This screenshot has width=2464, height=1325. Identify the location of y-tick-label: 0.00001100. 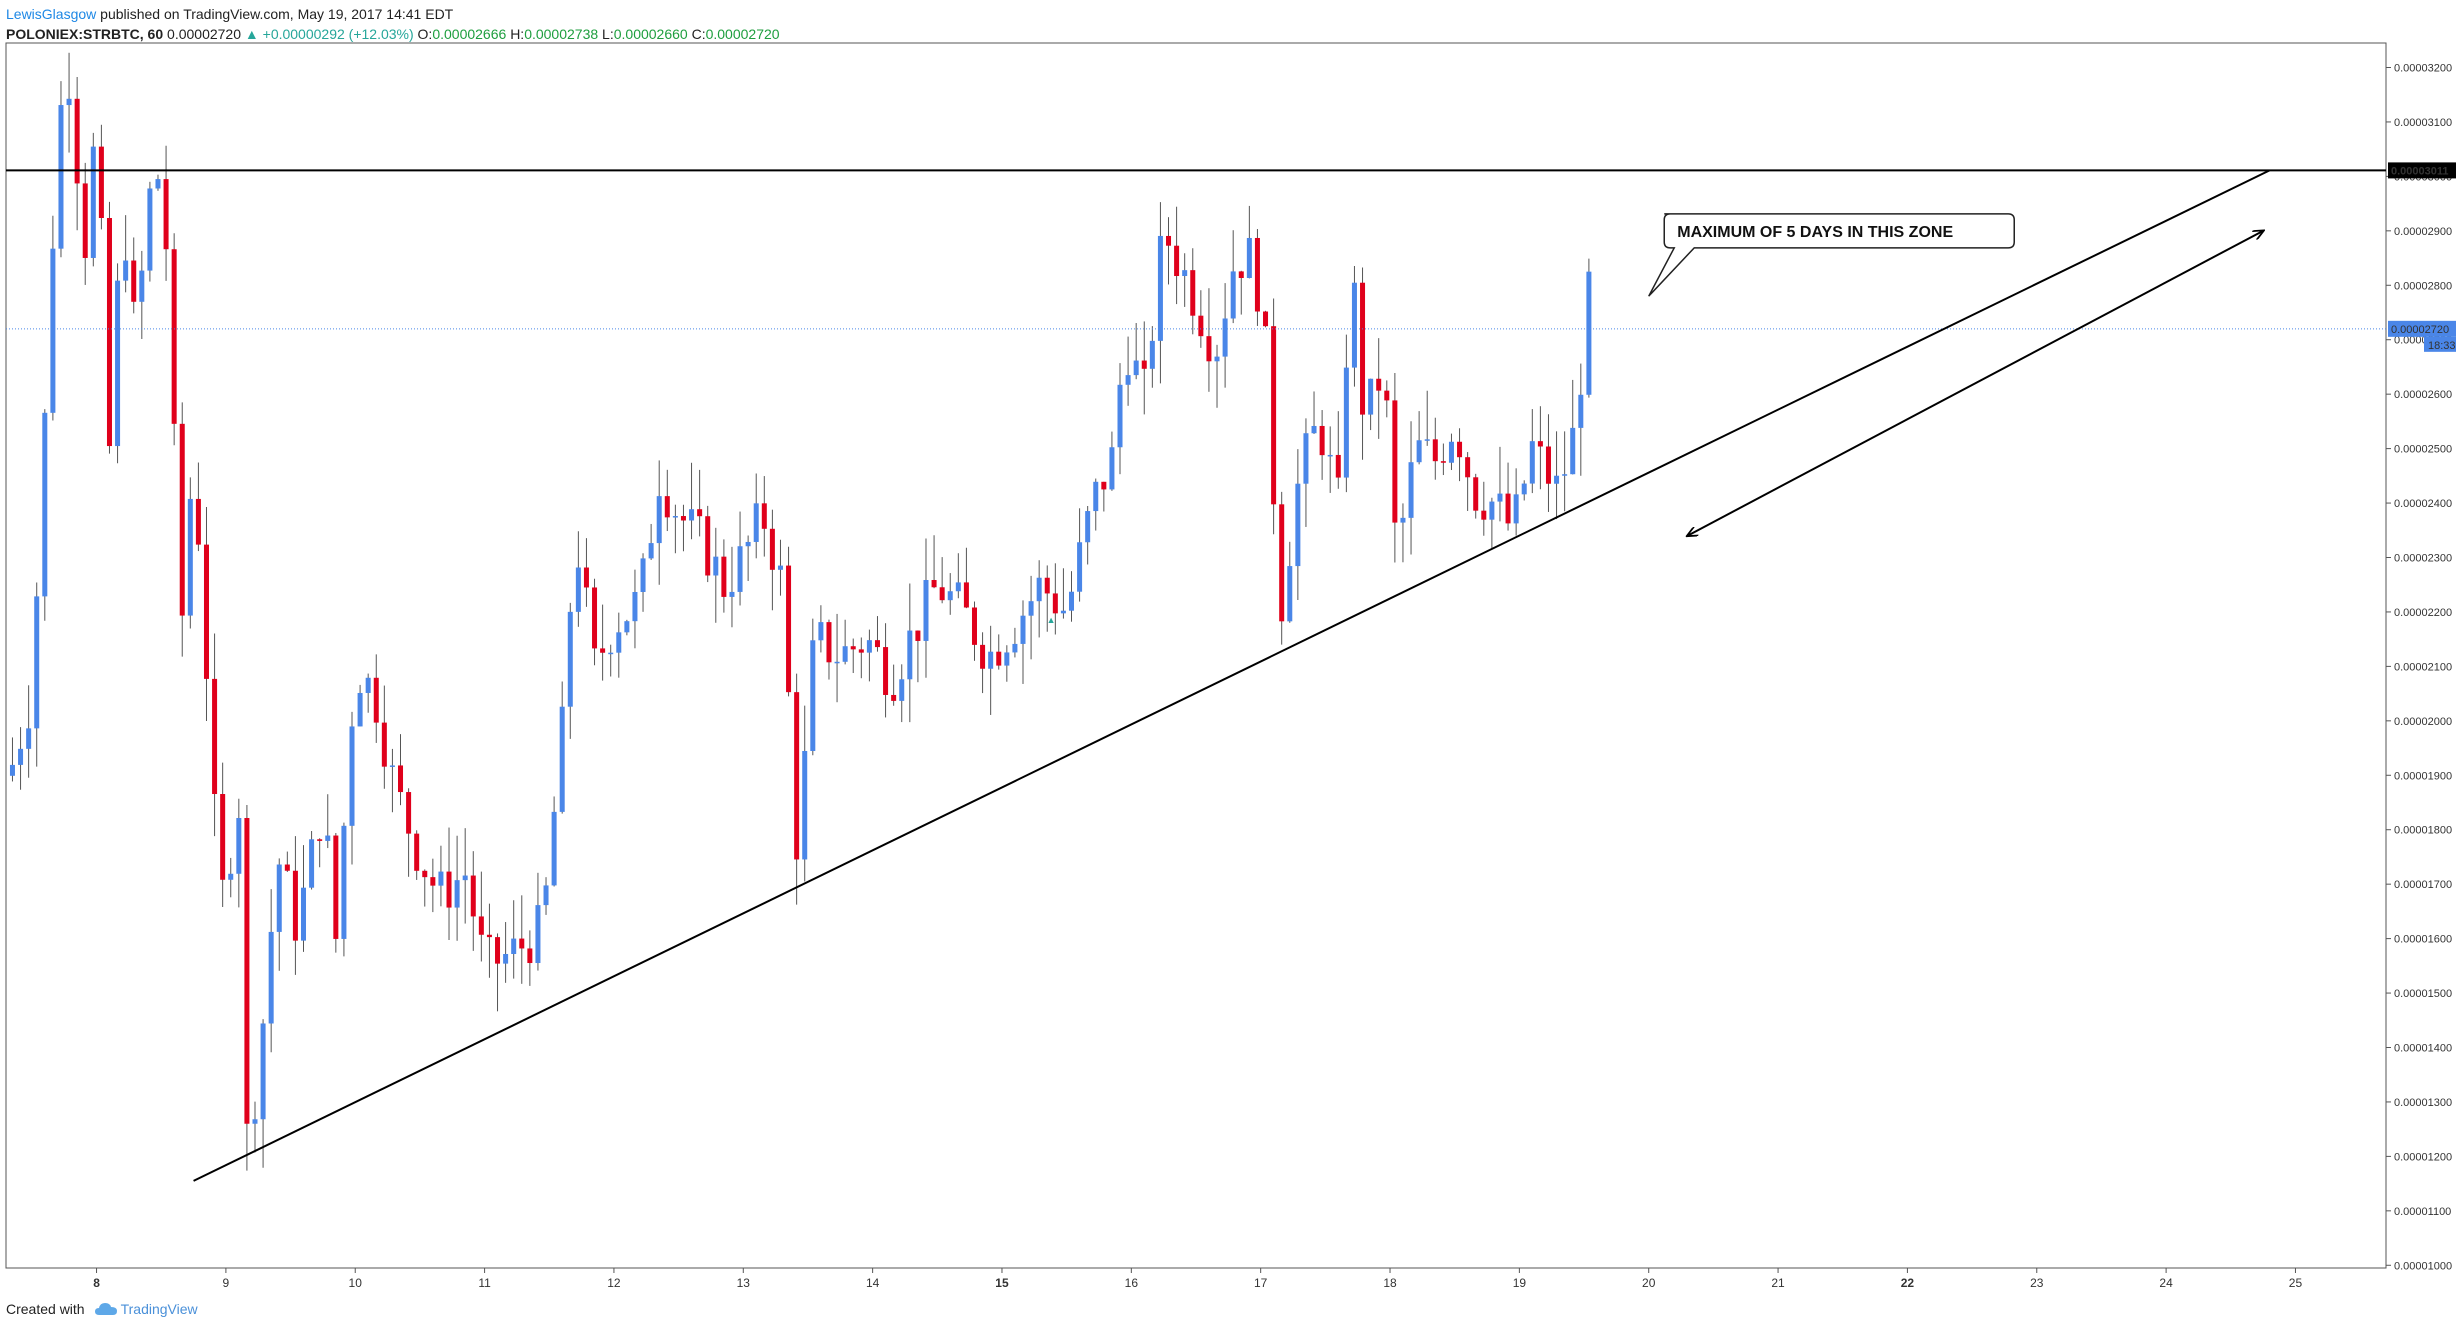
(2422, 1212).